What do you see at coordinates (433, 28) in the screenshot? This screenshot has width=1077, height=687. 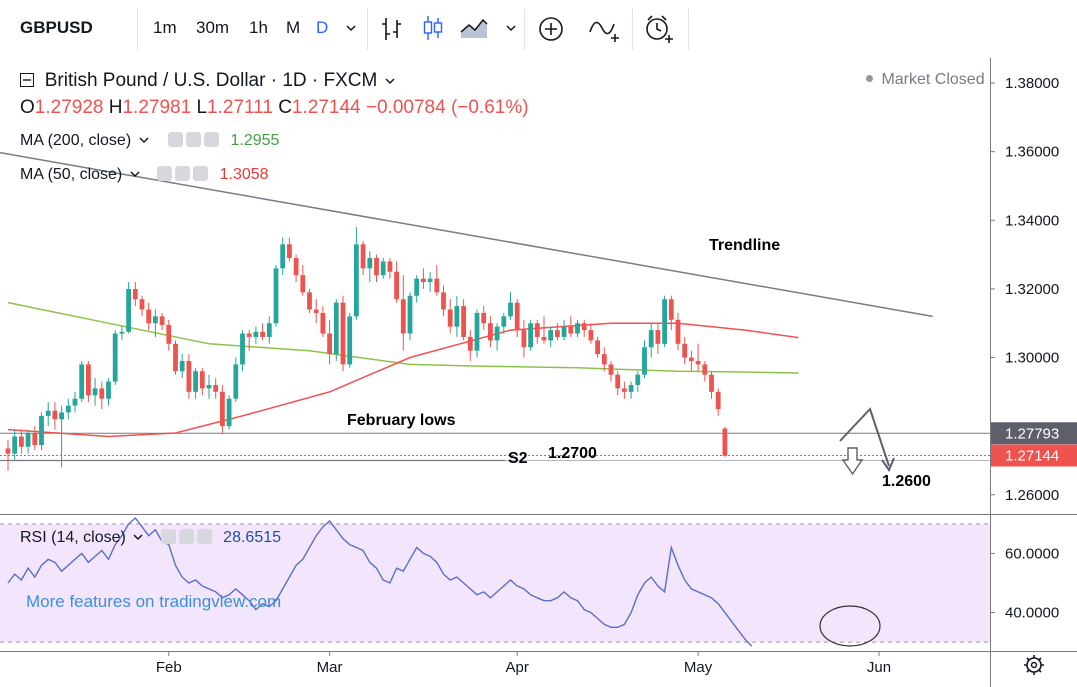 I see `candle-chart-icon` at bounding box center [433, 28].